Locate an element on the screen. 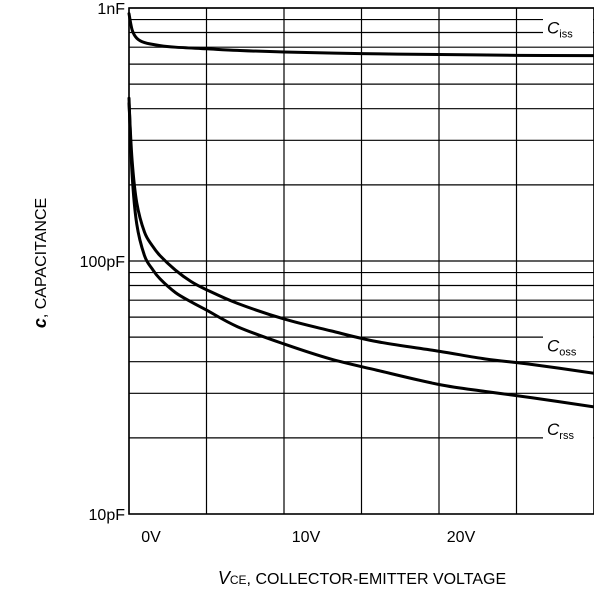  x-axis-title: VCE, COLLECTOR-EMITTER VOLTAGE is located at coordinates (362, 578).